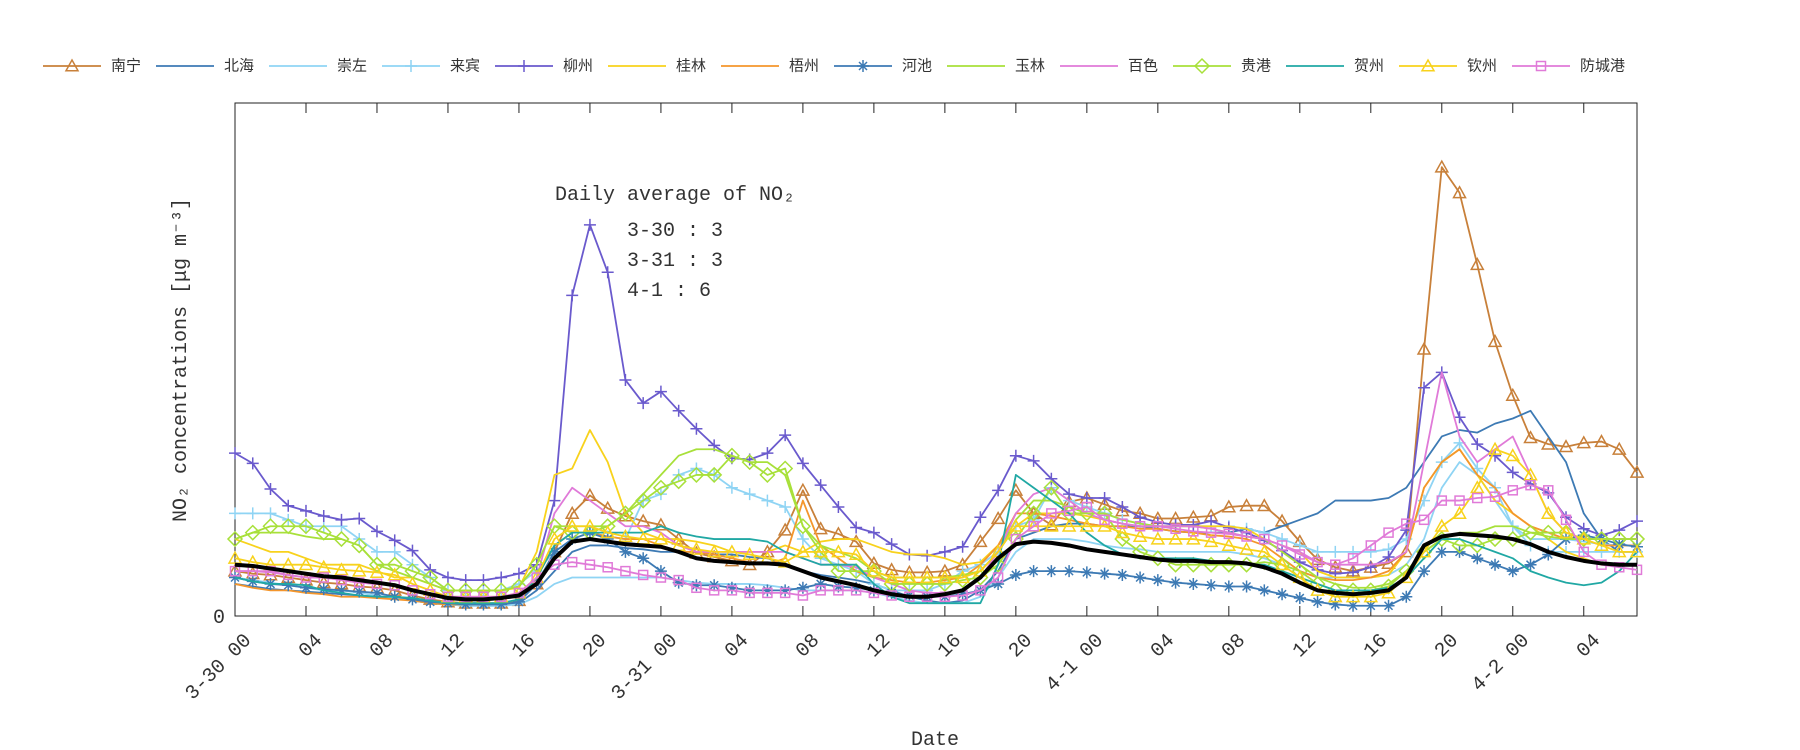  What do you see at coordinates (1335, 66) in the screenshot?
I see `legend-item: 贺州` at bounding box center [1335, 66].